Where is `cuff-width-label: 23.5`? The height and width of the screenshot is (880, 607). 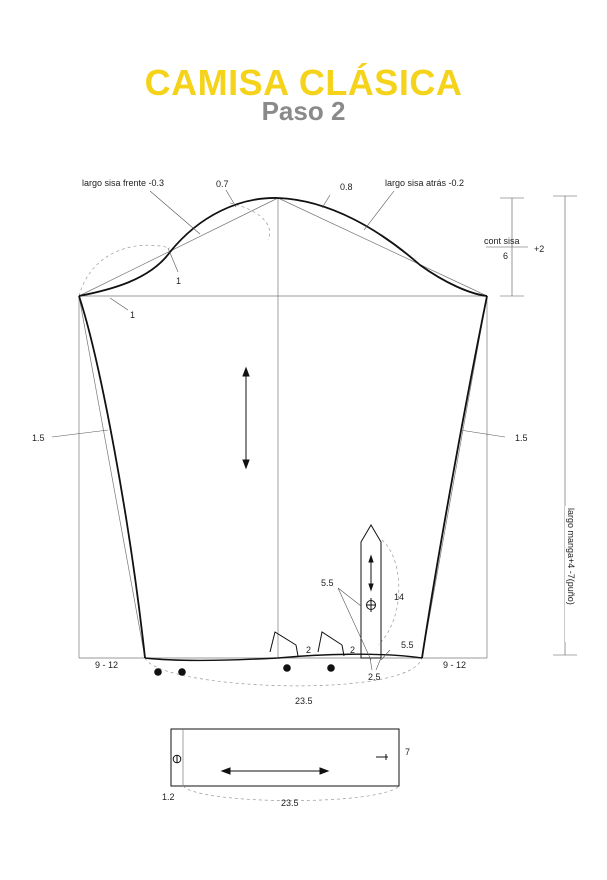
cuff-width-label: 23.5 is located at coordinates (290, 803).